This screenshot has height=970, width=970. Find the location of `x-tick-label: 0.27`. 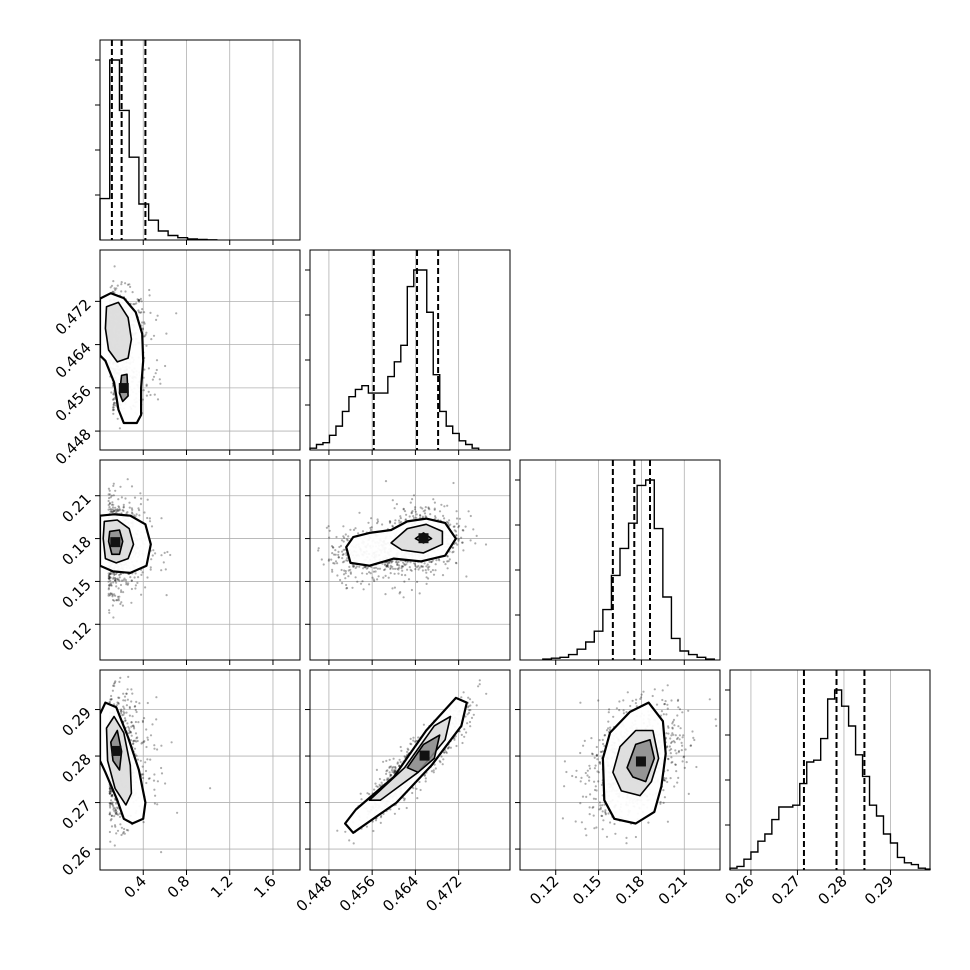

x-tick-label: 0.27 is located at coordinates (786, 890).